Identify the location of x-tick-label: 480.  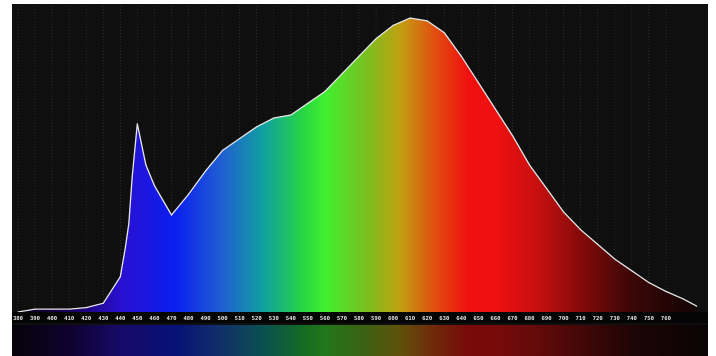
(188, 319).